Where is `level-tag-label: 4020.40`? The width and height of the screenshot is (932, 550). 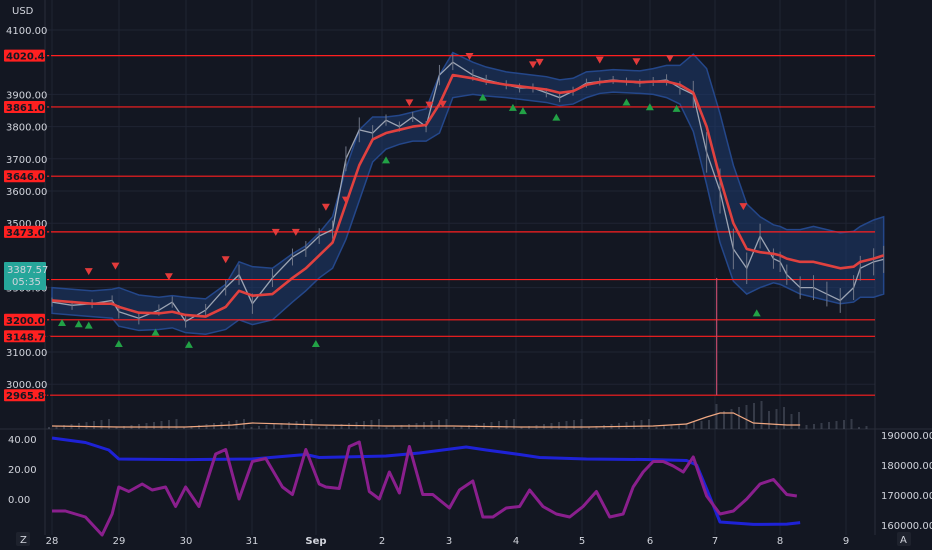 level-tag-label: 4020.40 is located at coordinates (29, 57).